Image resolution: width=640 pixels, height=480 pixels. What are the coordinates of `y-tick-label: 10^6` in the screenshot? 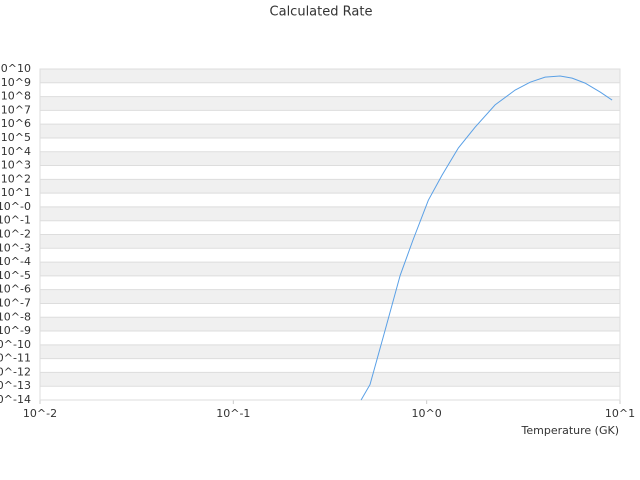 It's located at (16, 123).